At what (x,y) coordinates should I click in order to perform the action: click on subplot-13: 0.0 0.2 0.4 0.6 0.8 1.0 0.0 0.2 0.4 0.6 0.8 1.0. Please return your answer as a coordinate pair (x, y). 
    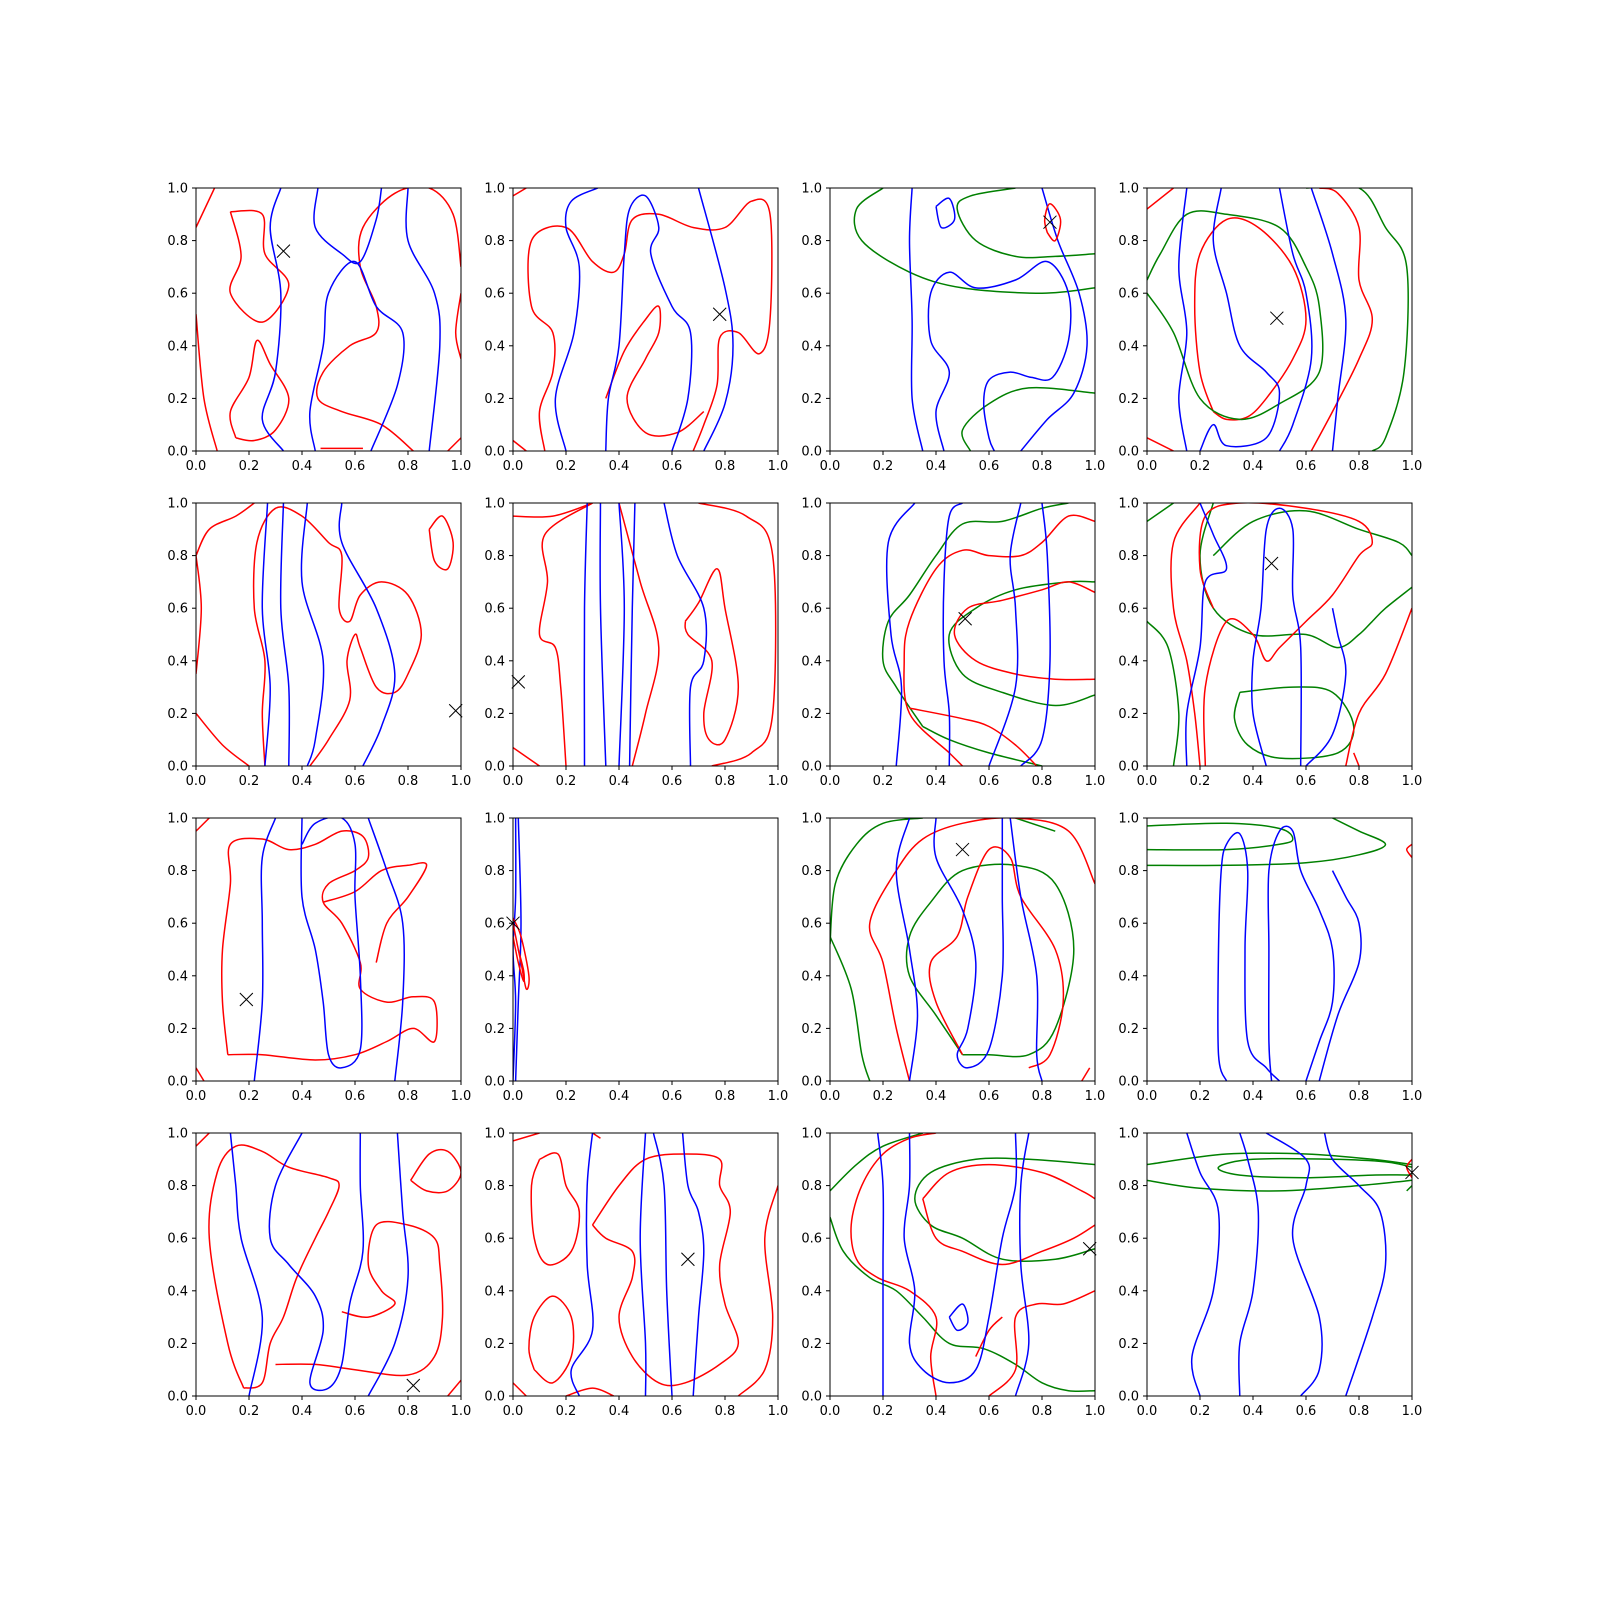
    Looking at the image, I should click on (319, 1273).